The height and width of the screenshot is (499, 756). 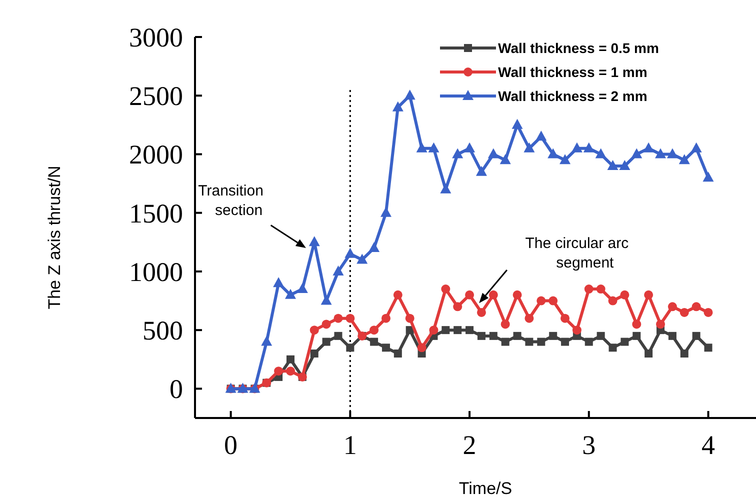 What do you see at coordinates (156, 37) in the screenshot?
I see `y-tick-label: 3000` at bounding box center [156, 37].